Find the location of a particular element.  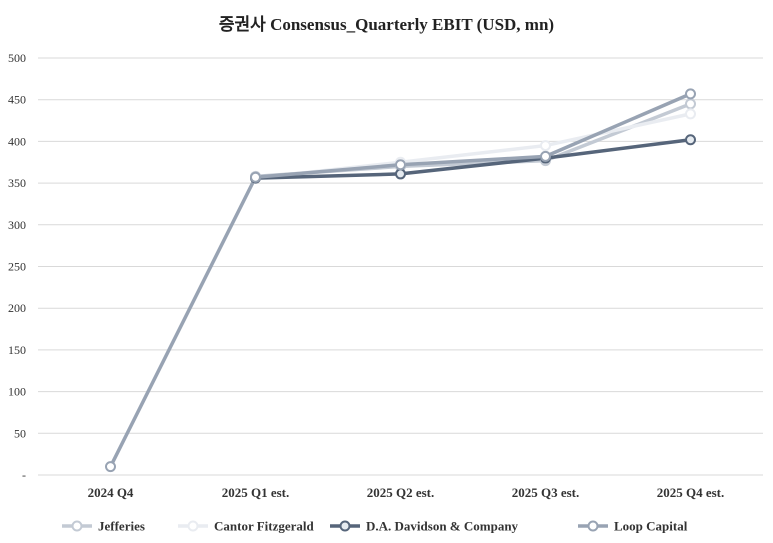

x-tick-label: 2025 Q4 est. is located at coordinates (691, 492).